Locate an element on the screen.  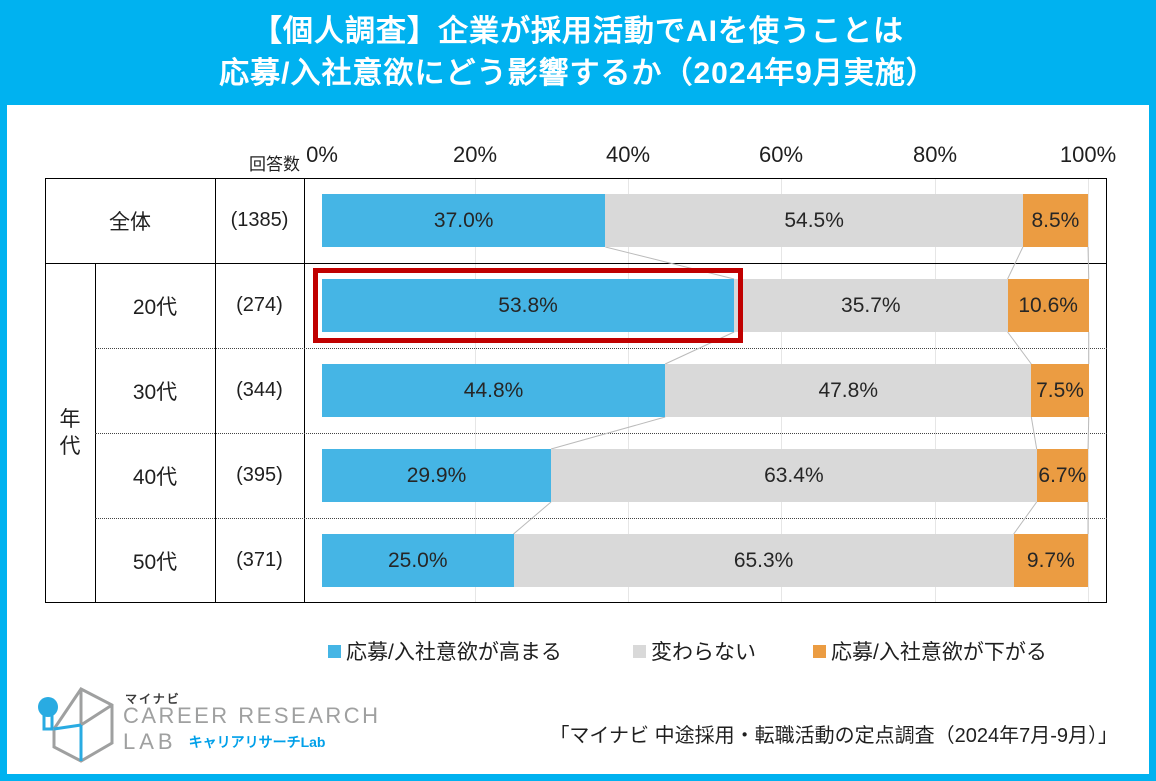
source-citation: 「マイナビ 中途採用・転職活動の定点調査（2024年7月-9月）」 is located at coordinates (833, 736).